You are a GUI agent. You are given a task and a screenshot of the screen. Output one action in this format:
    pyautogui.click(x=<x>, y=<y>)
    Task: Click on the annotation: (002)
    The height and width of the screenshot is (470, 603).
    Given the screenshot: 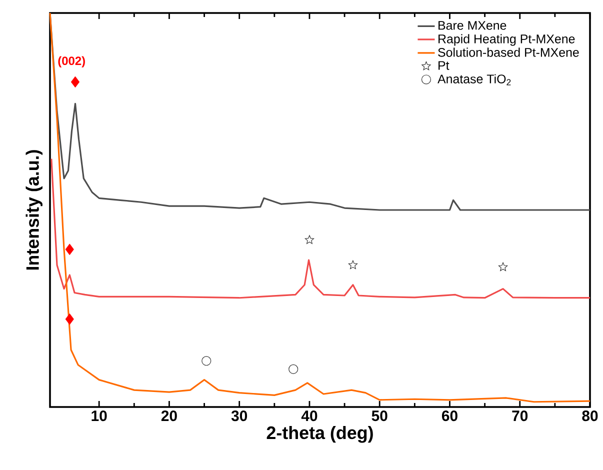 What is the action you would take?
    pyautogui.click(x=71, y=62)
    